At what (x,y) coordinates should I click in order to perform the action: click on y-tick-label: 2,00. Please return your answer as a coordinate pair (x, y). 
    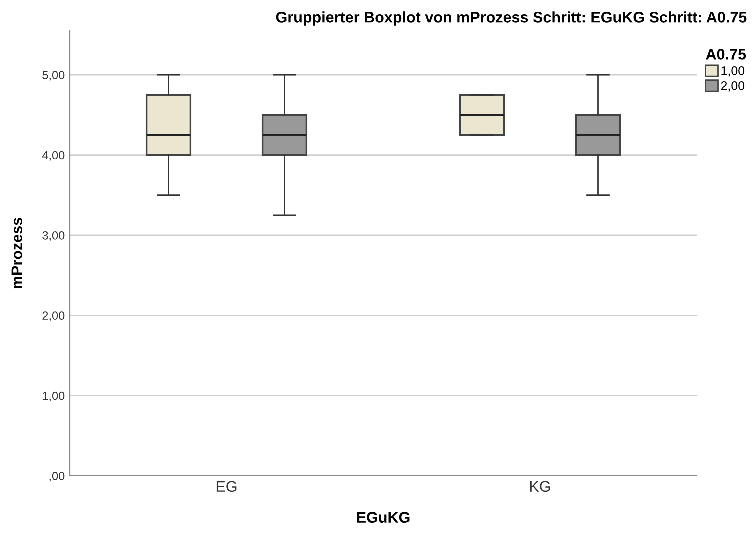
    Looking at the image, I should click on (53, 317).